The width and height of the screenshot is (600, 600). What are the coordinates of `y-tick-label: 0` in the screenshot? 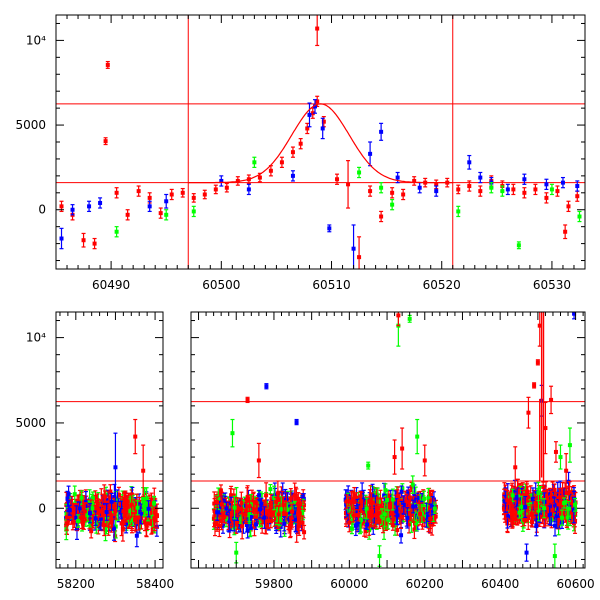 It's located at (42, 210).